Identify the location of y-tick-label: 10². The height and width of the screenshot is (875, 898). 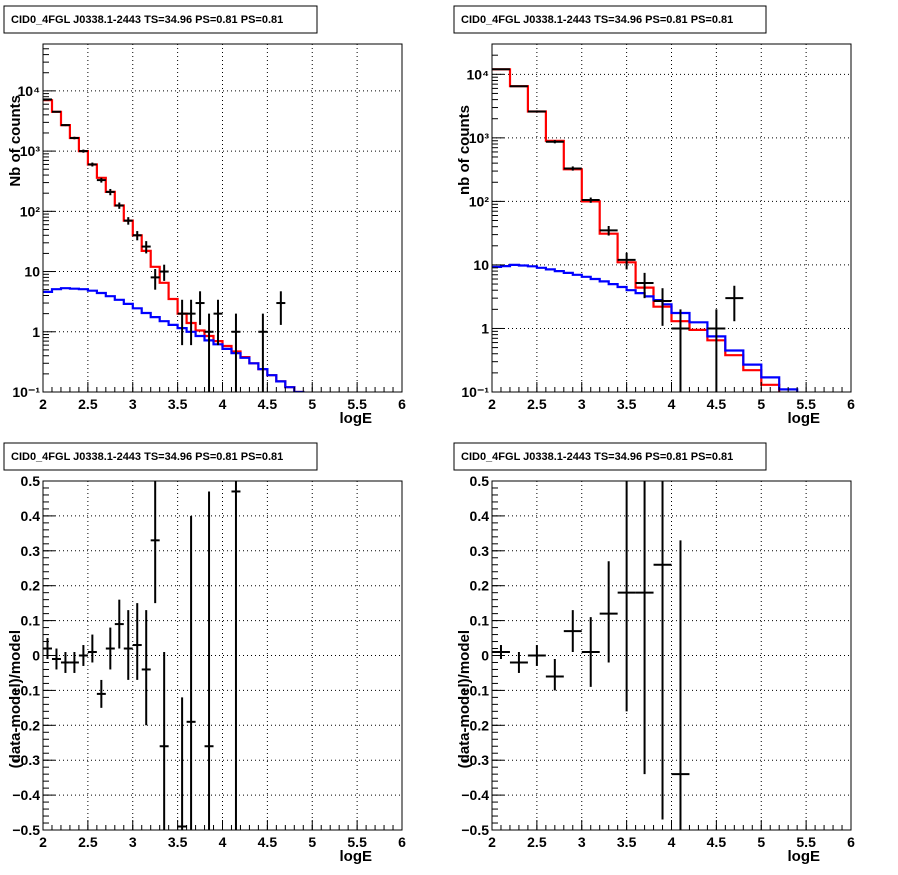
(479, 201).